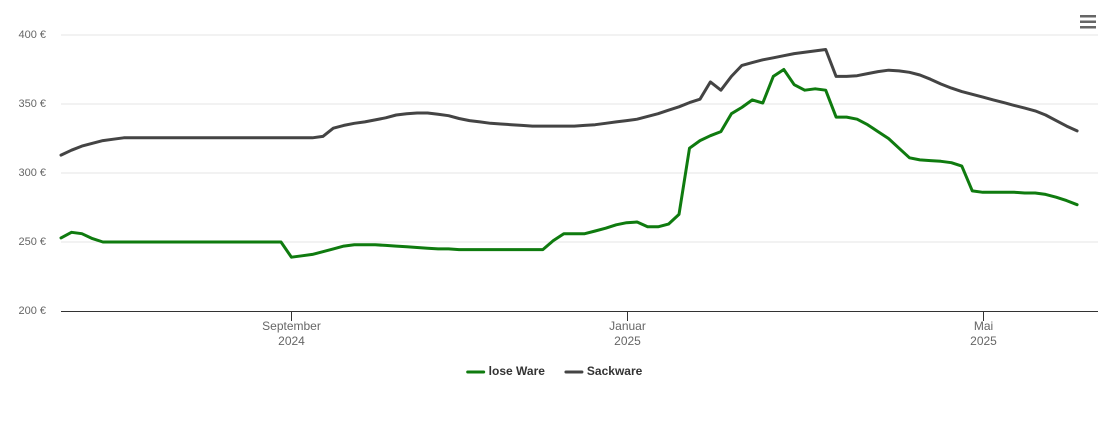 Image resolution: width=1110 pixels, height=422 pixels. I want to click on y-tick-label: 200 €, so click(32, 311).